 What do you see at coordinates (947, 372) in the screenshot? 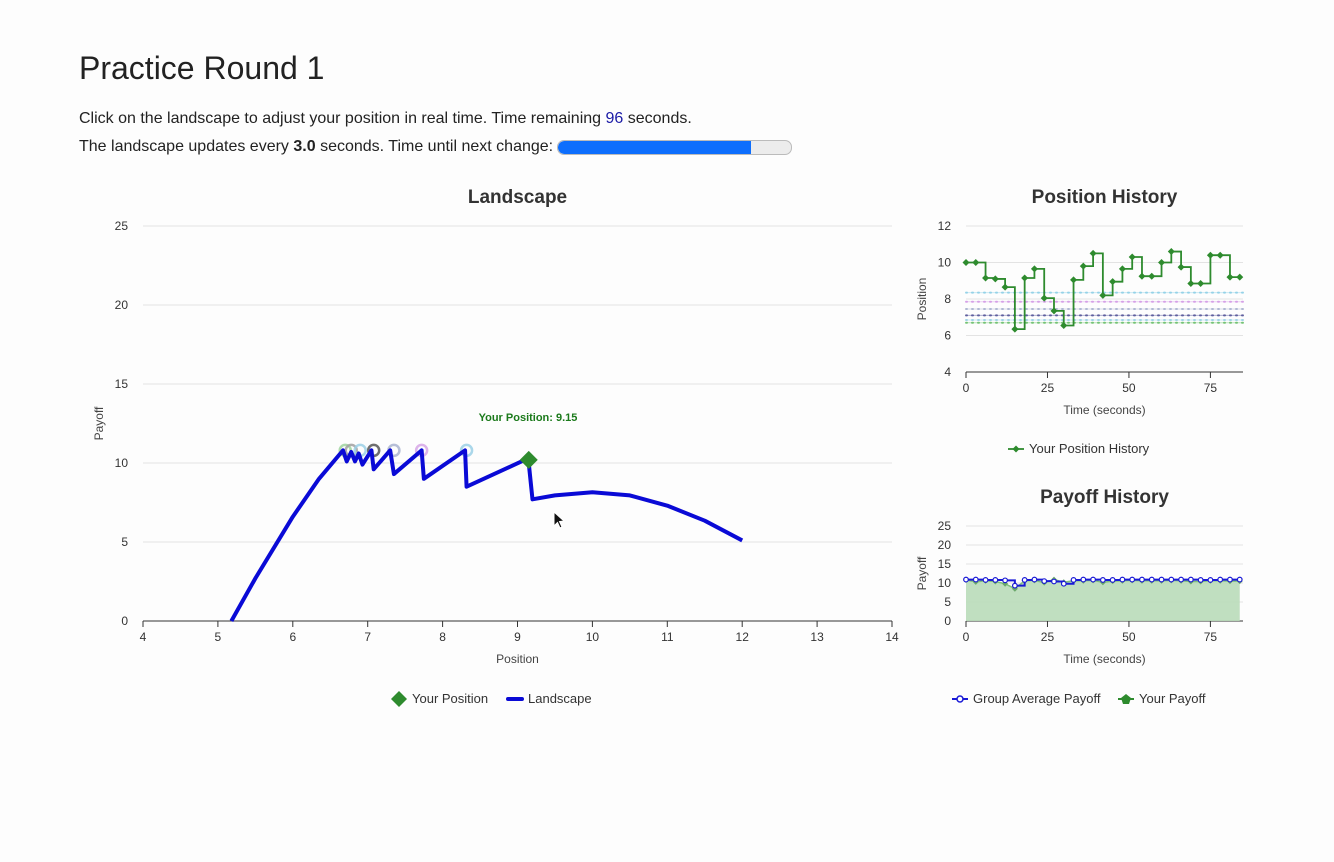
I see `y-tick-label: 4` at bounding box center [947, 372].